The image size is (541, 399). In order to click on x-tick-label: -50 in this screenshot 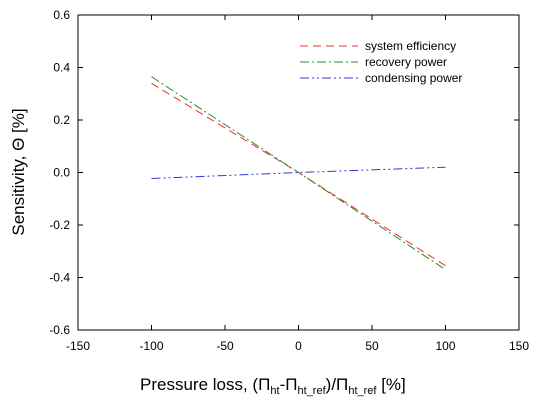, I will do `click(225, 346)`.